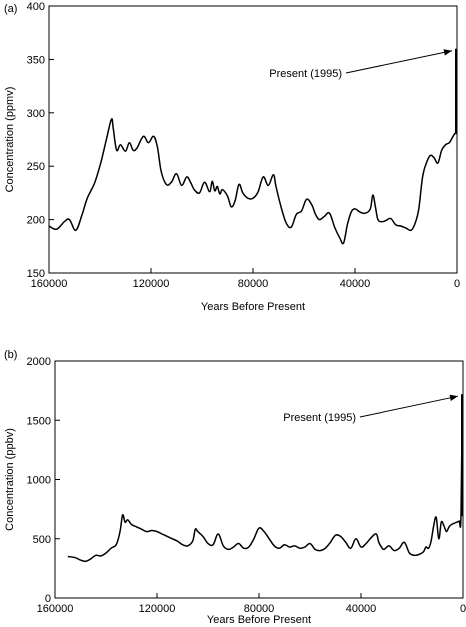  What do you see at coordinates (10, 355) in the screenshot?
I see `panel-label: (b)` at bounding box center [10, 355].